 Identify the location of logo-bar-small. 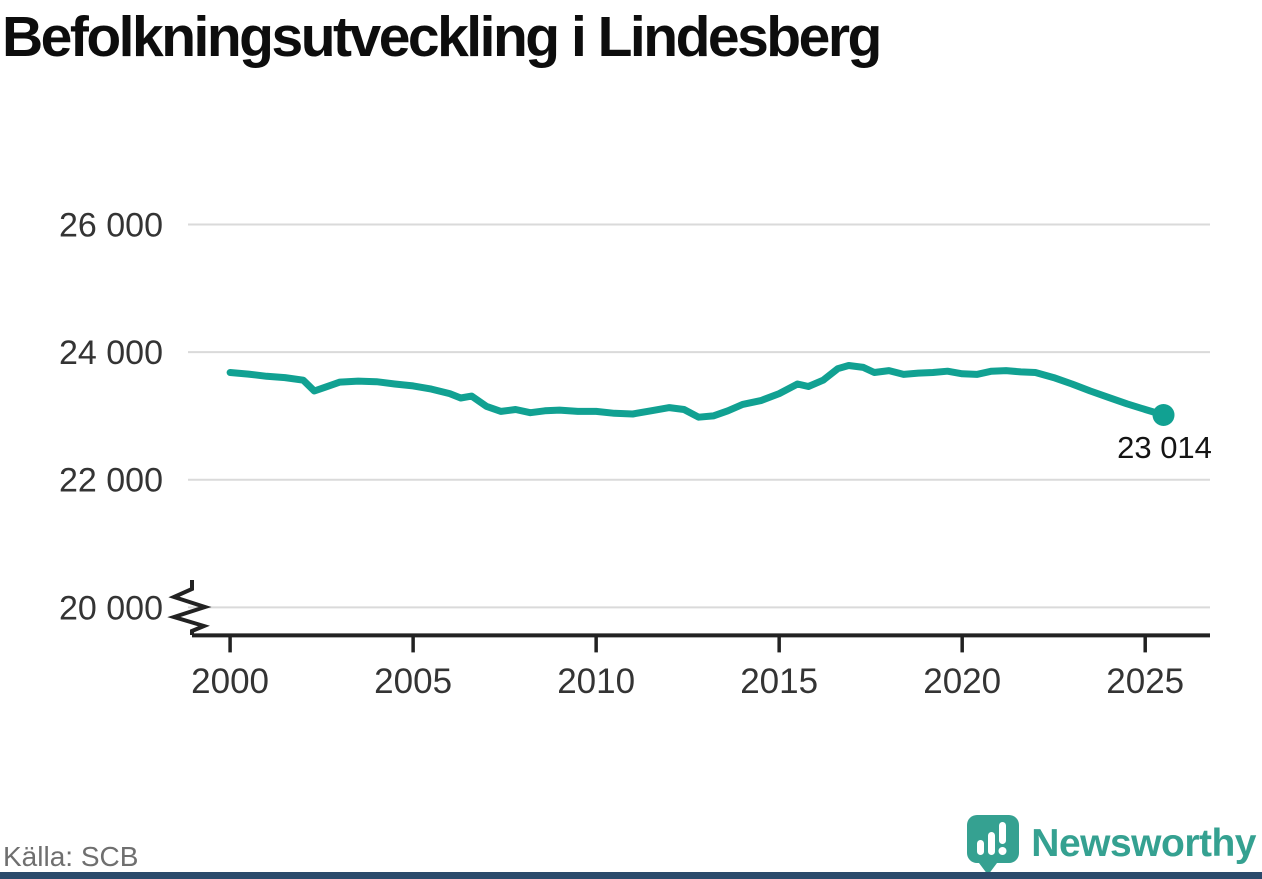
(981, 847).